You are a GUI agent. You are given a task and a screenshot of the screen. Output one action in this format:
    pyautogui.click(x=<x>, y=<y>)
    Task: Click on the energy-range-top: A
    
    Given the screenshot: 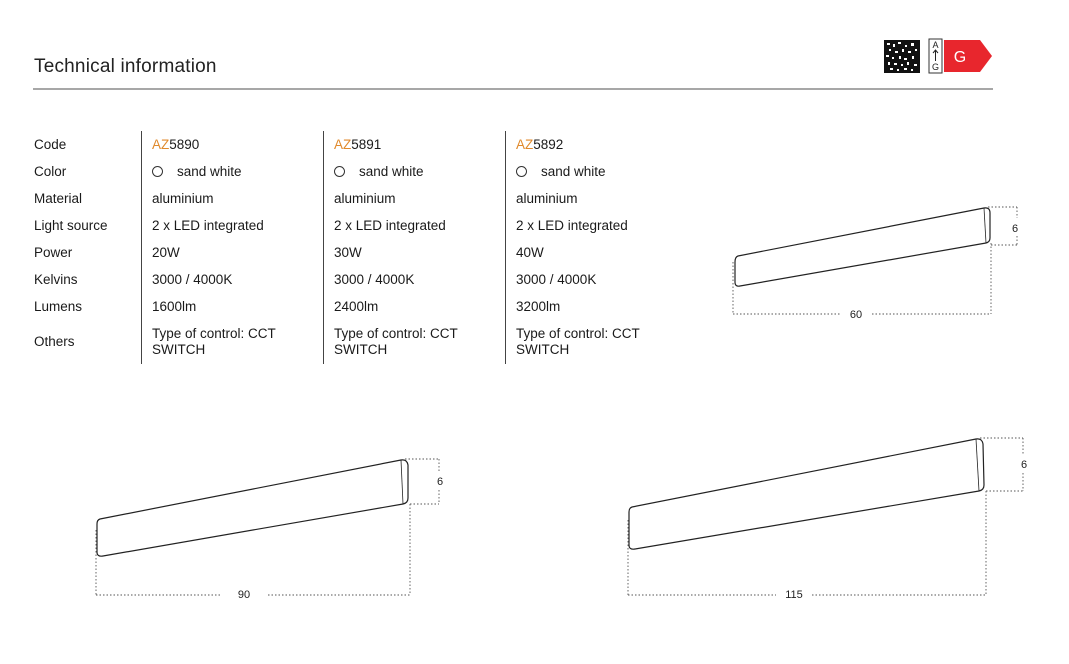 What is the action you would take?
    pyautogui.click(x=935, y=45)
    